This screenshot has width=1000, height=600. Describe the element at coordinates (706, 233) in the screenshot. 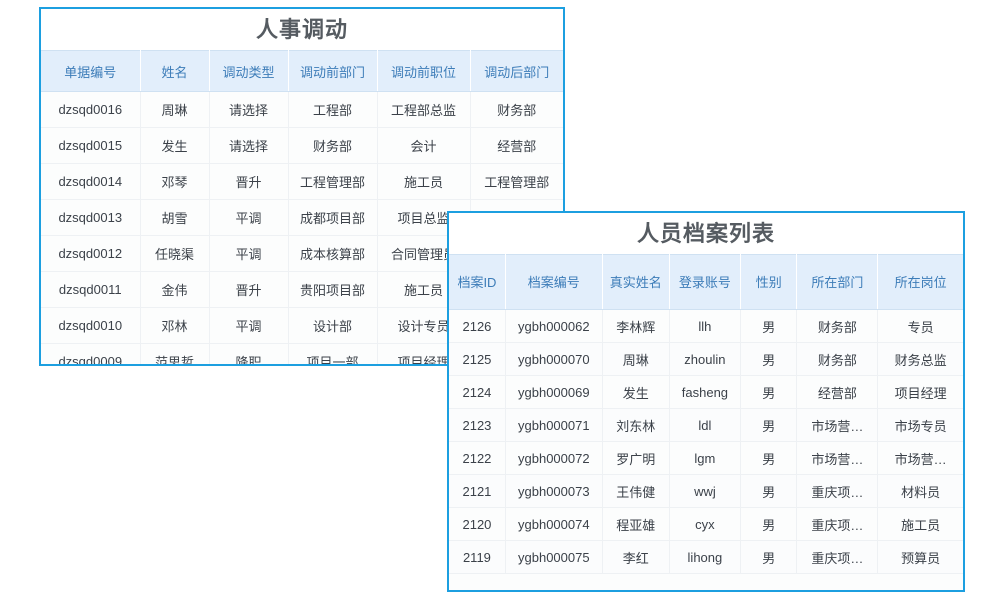

I see `page-title-archives: 人员档案列表` at that location.